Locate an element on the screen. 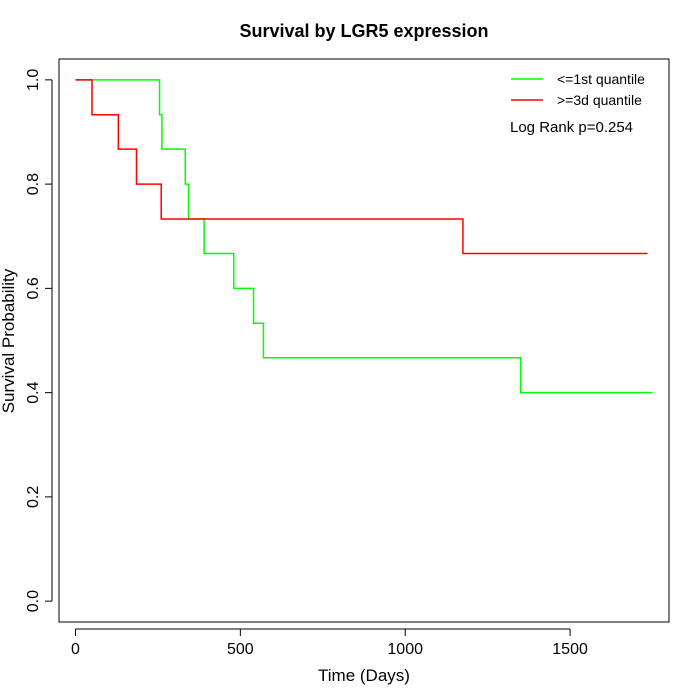 The width and height of the screenshot is (700, 700). y-tick-label: 0.2 is located at coordinates (33, 497).